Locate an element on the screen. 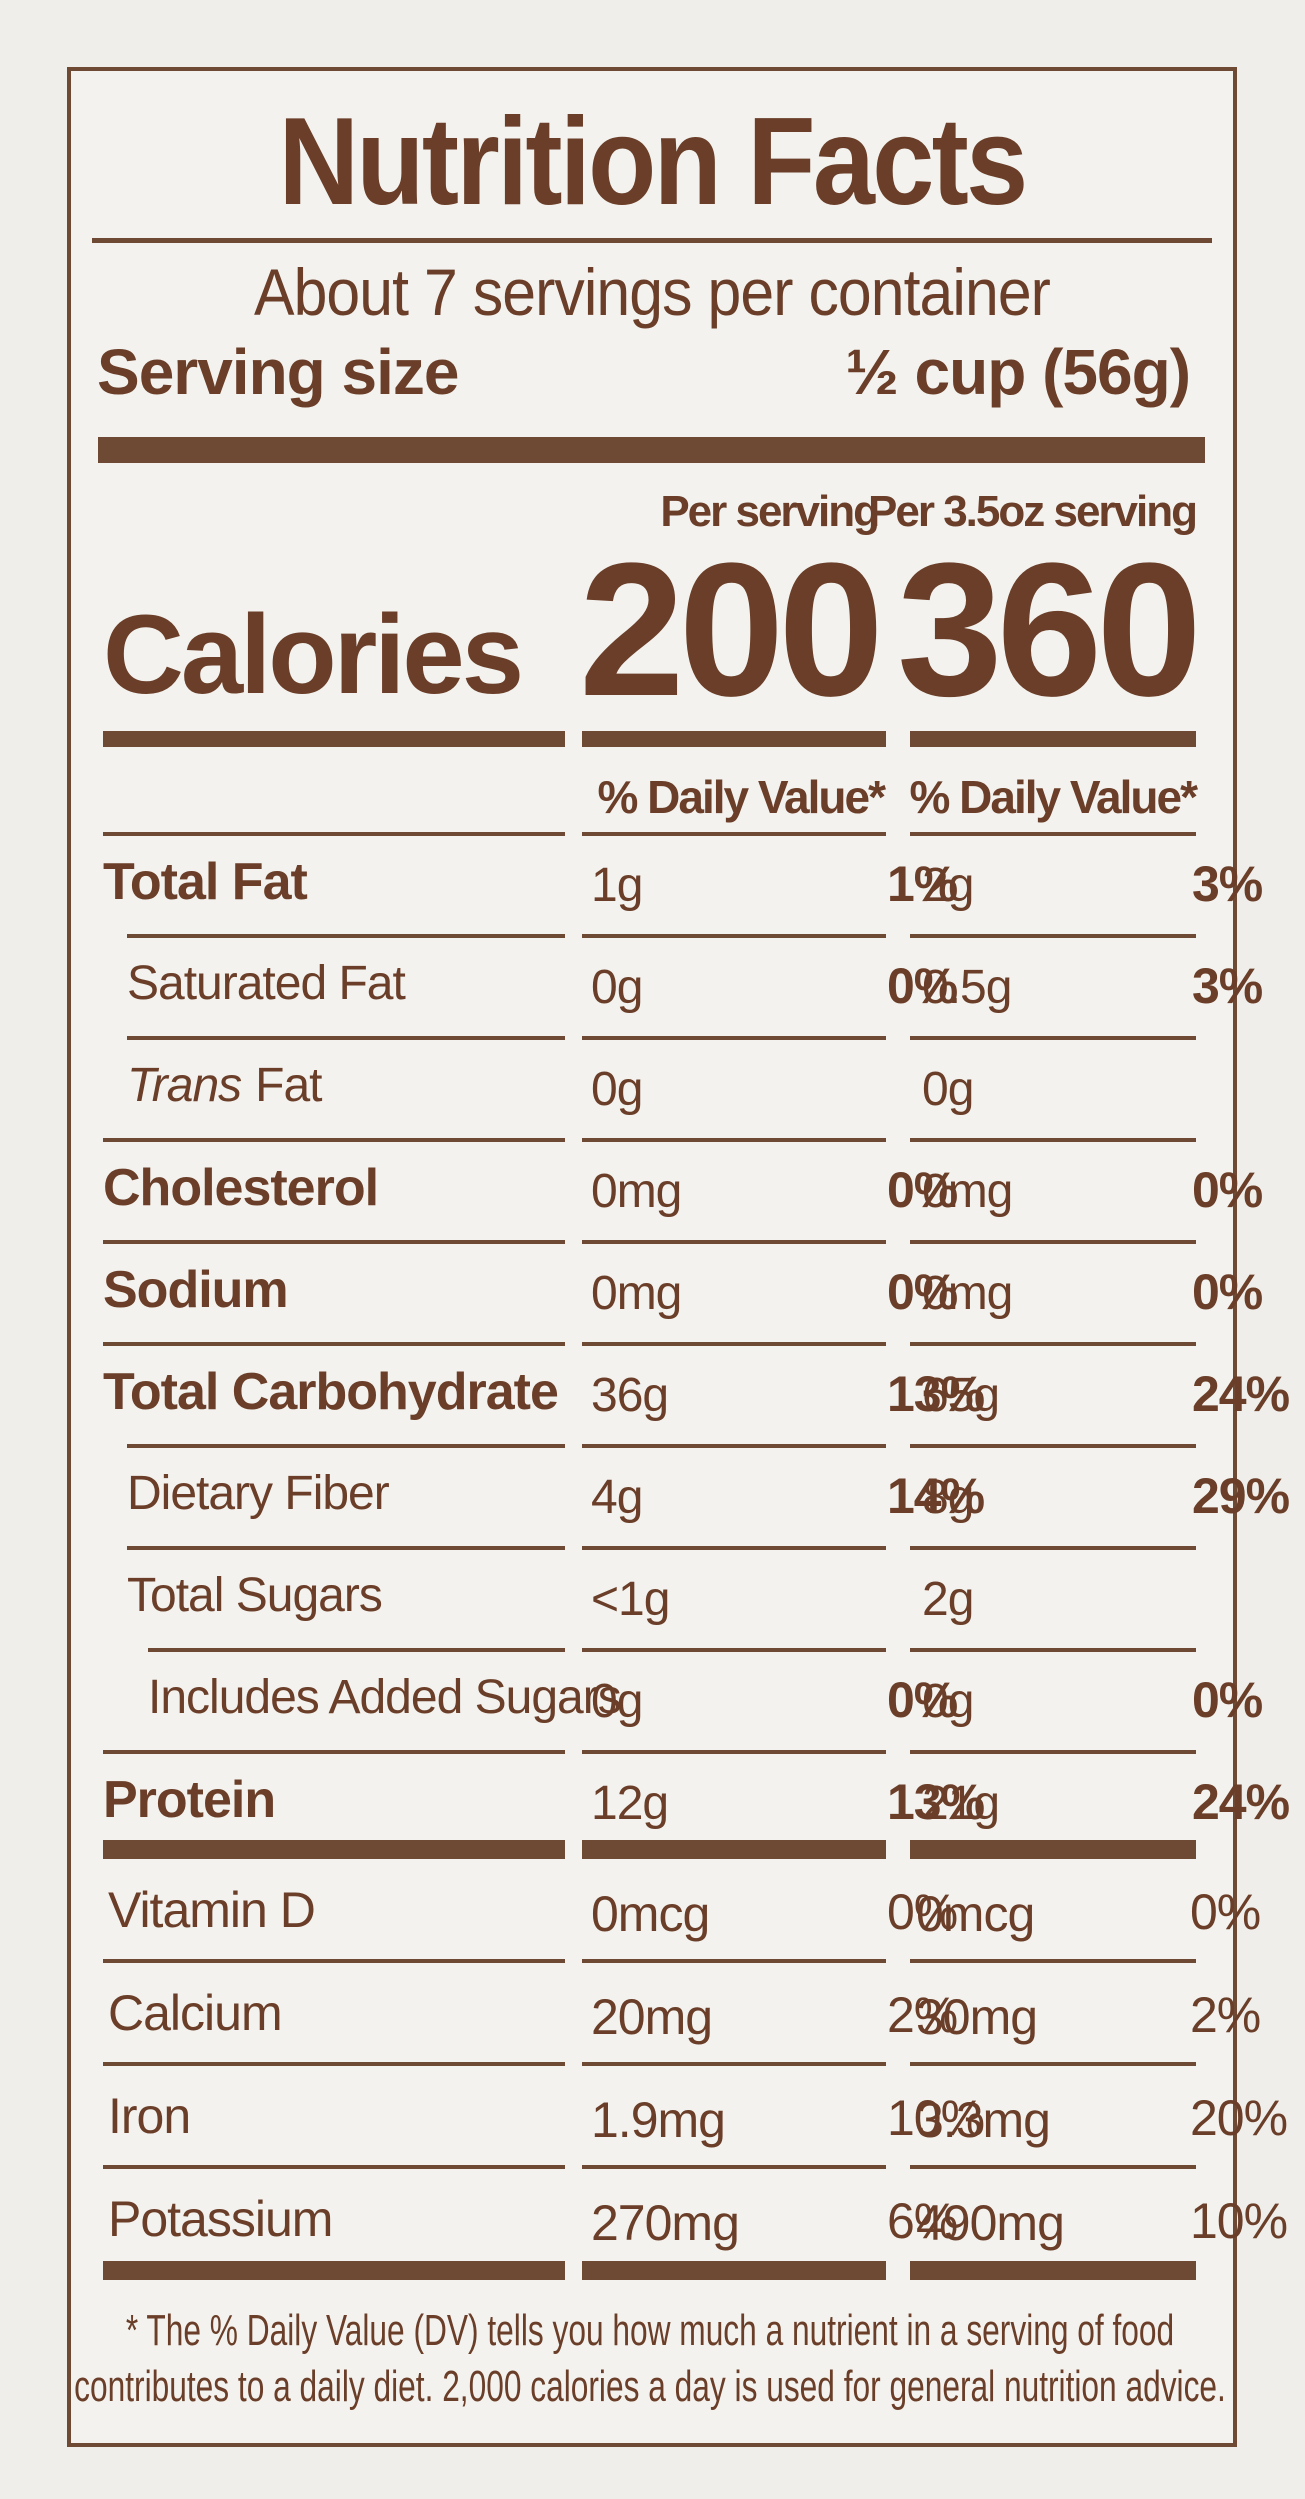 The width and height of the screenshot is (1305, 2499). amount: 20mg is located at coordinates (652, 2017).